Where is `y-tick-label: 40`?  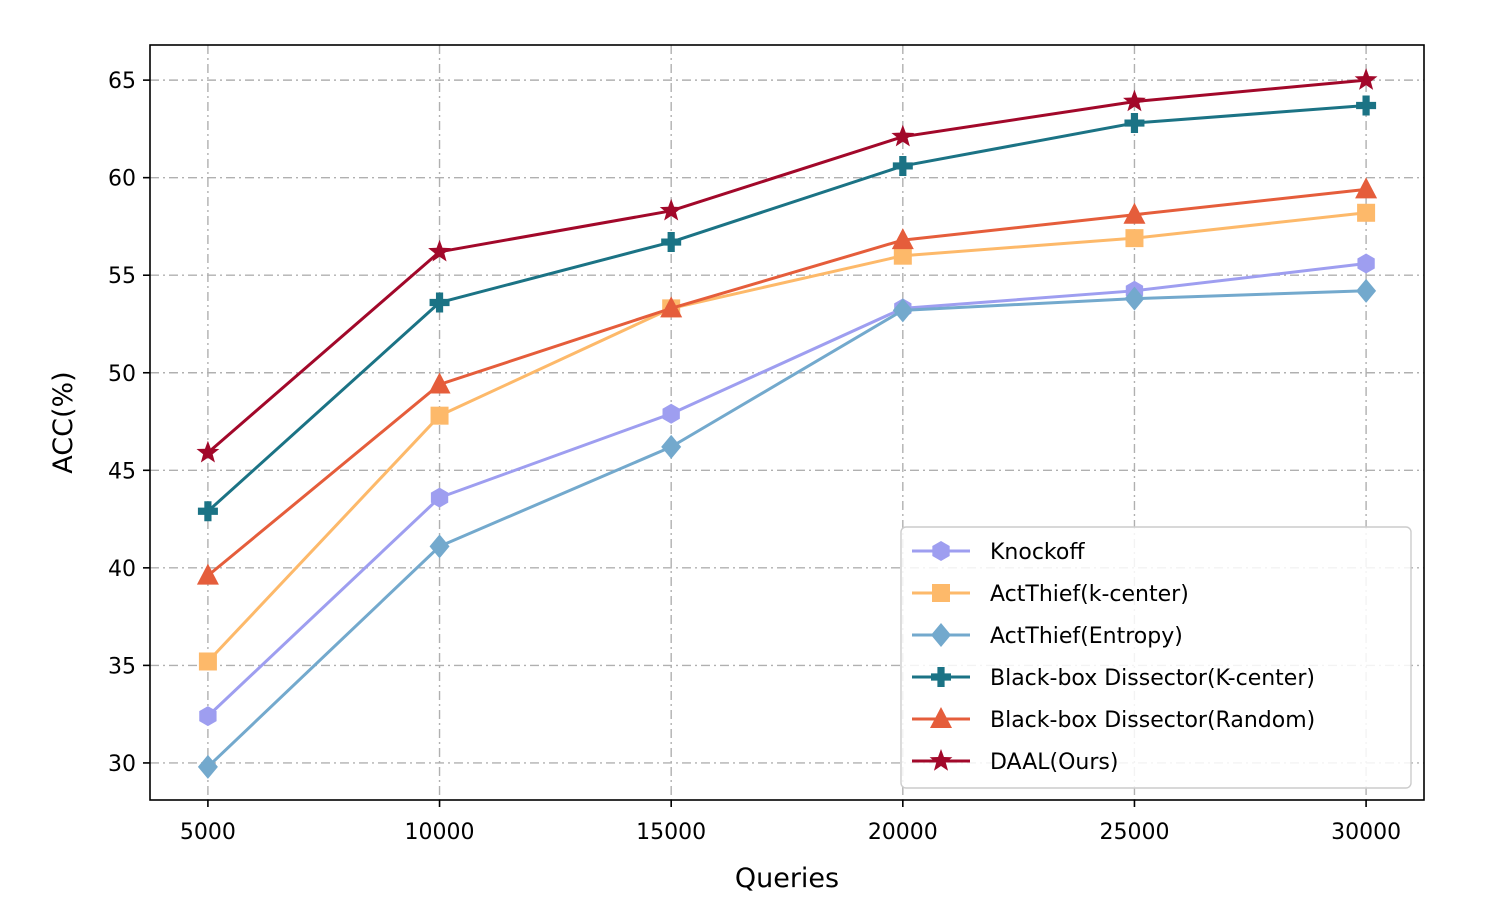
y-tick-label: 40 is located at coordinates (122, 569).